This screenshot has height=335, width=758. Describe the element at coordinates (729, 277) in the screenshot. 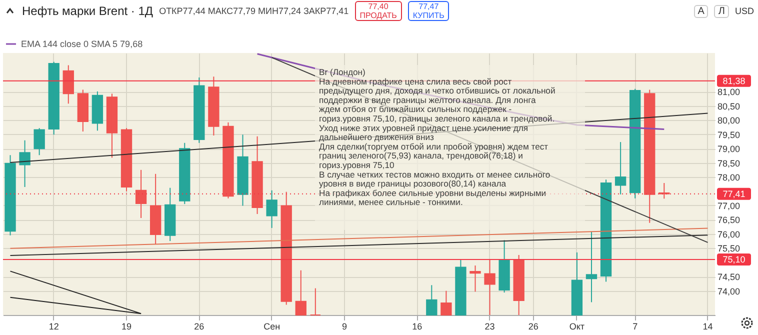

I see `y-tick-label: 74,50` at that location.